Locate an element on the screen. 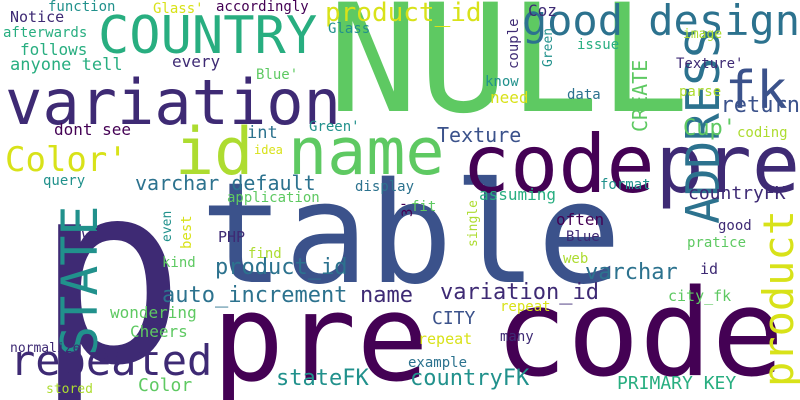 This screenshot has width=800, height=400. word-varchar-default-25: varchar default is located at coordinates (225, 183).